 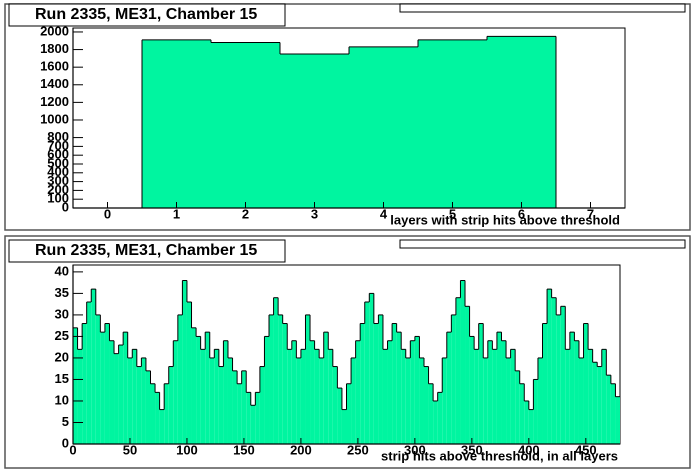 What do you see at coordinates (62, 399) in the screenshot?
I see `y-tick-label: 10` at bounding box center [62, 399].